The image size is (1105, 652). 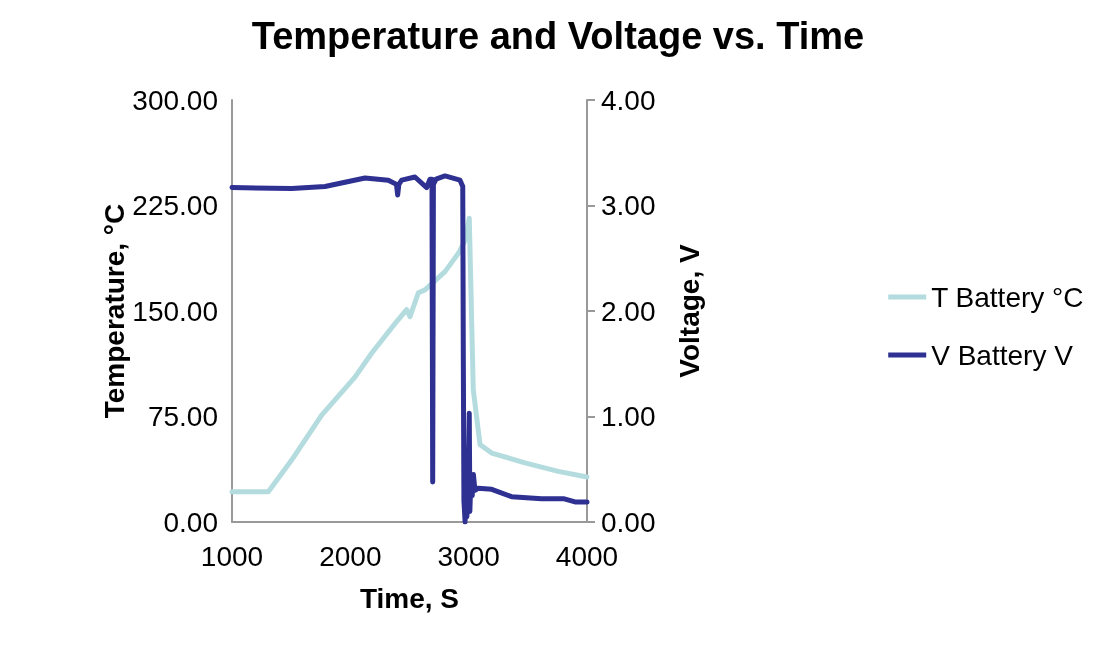 What do you see at coordinates (175, 311) in the screenshot?
I see `y-tick-label: 150.00` at bounding box center [175, 311].